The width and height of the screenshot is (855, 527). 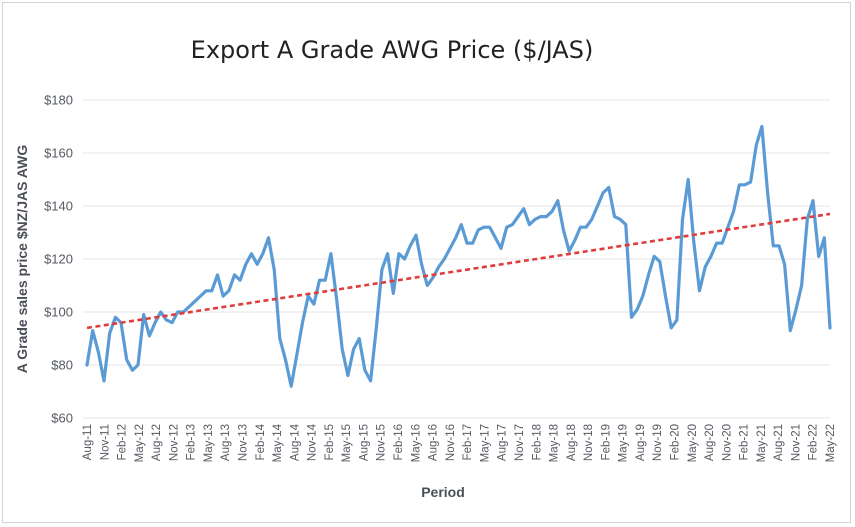 I want to click on x-tick-label: Nov-17, so click(x=520, y=442).